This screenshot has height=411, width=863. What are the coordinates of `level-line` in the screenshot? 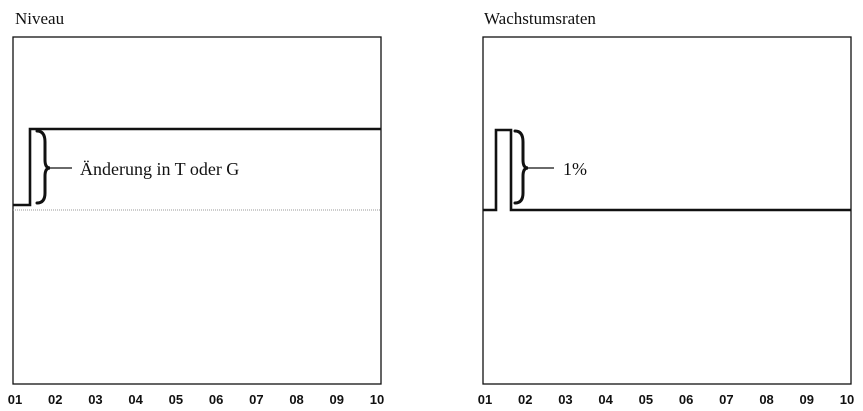 It's located at (197, 167).